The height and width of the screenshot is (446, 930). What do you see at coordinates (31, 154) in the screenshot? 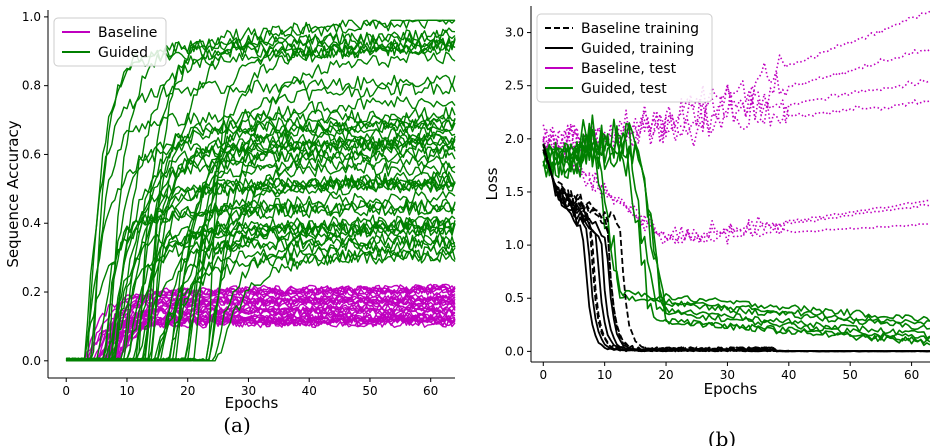
I see `y-tick-label: 0.6` at bounding box center [31, 154].